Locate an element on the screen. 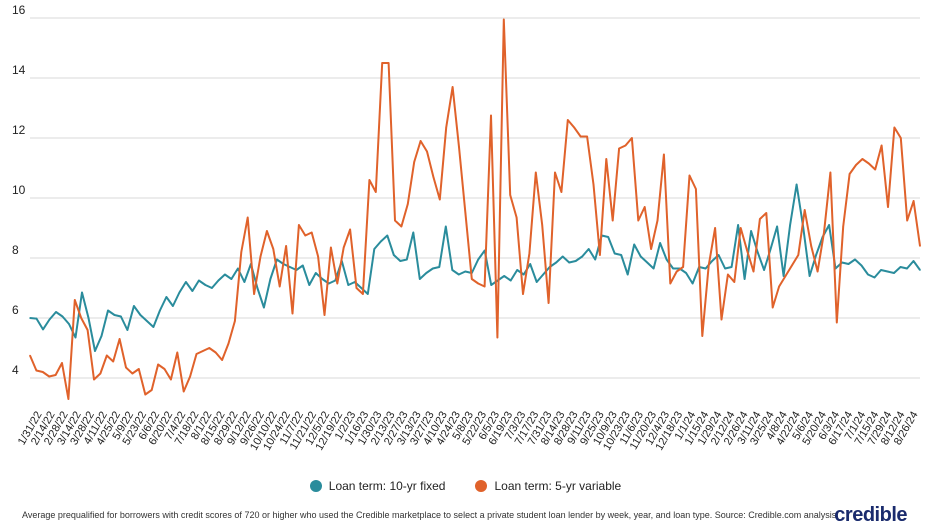 The height and width of the screenshot is (527, 931). y-tick-label: 4 is located at coordinates (15, 370).